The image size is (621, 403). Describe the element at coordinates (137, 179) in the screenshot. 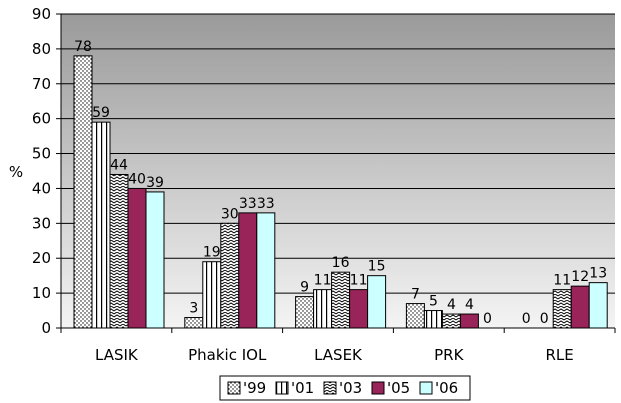

I see `data-label: 40` at that location.